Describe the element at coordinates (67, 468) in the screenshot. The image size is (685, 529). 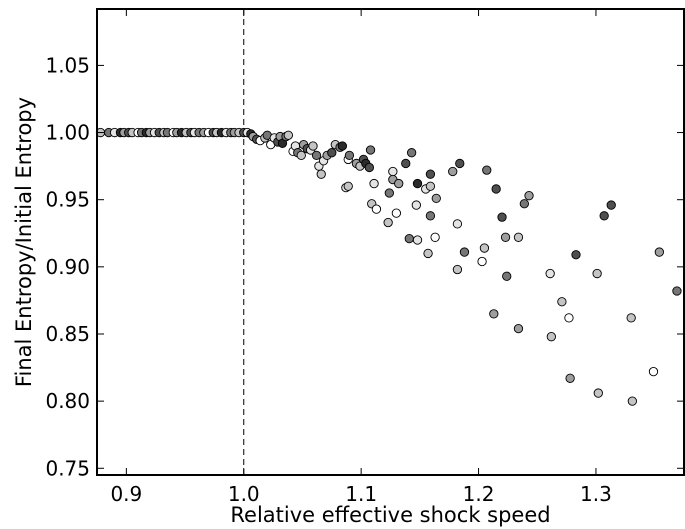
I see `y-tick-label: 0.75` at that location.